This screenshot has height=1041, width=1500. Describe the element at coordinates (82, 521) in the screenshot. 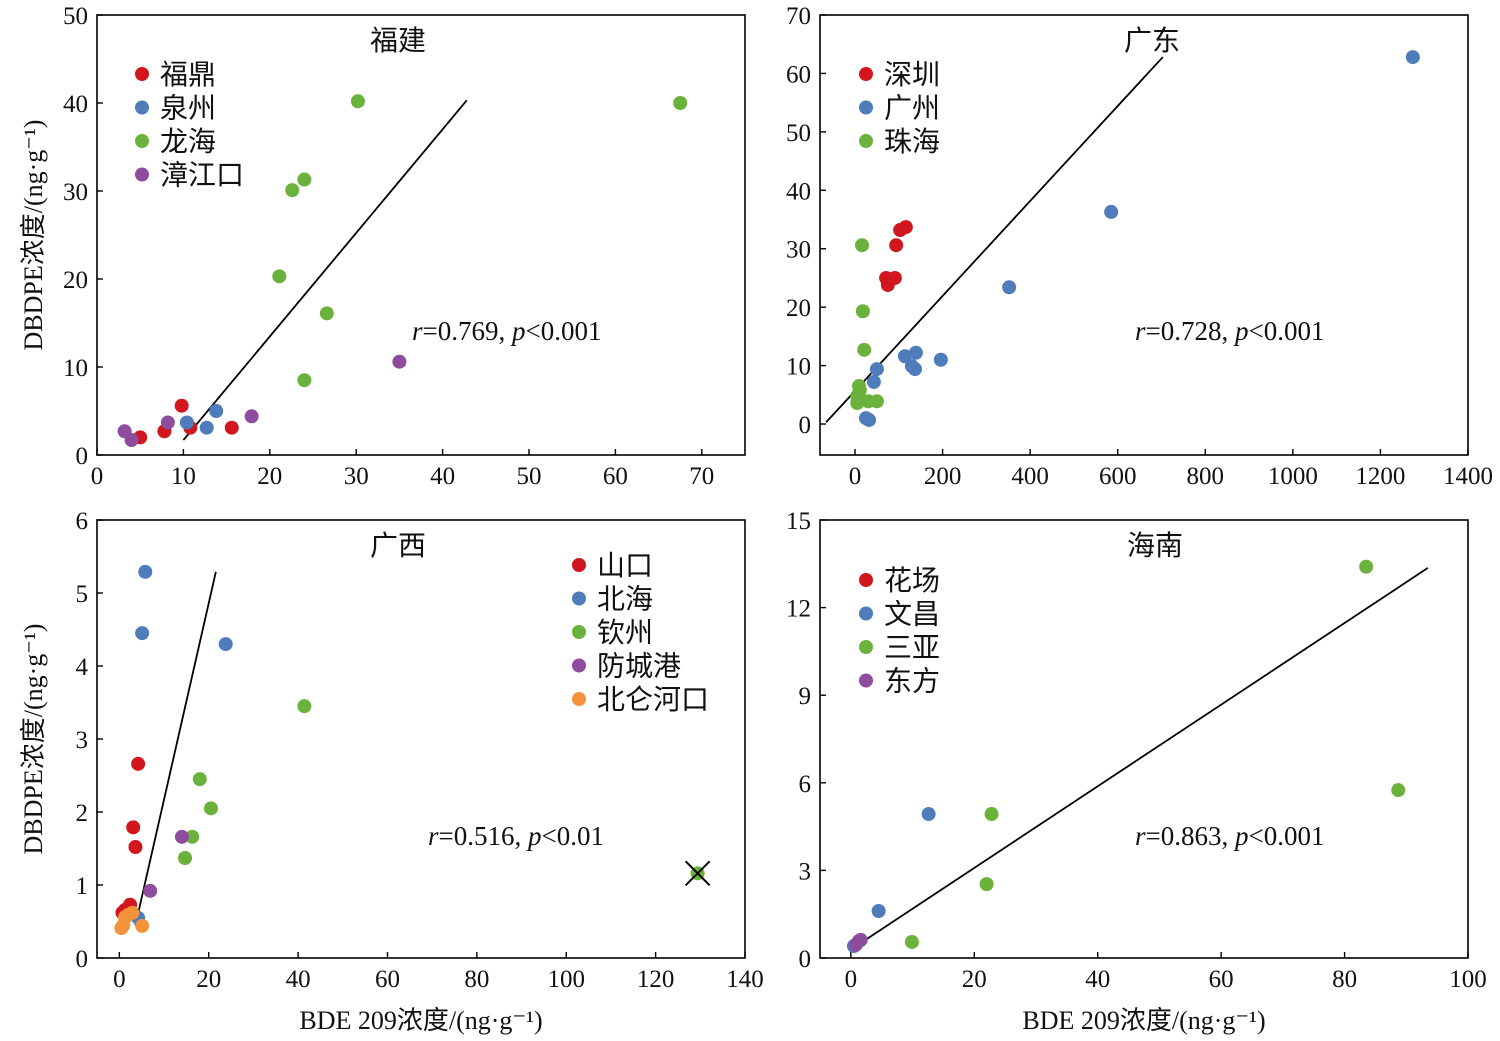

I see `y-tick-label: 6` at that location.